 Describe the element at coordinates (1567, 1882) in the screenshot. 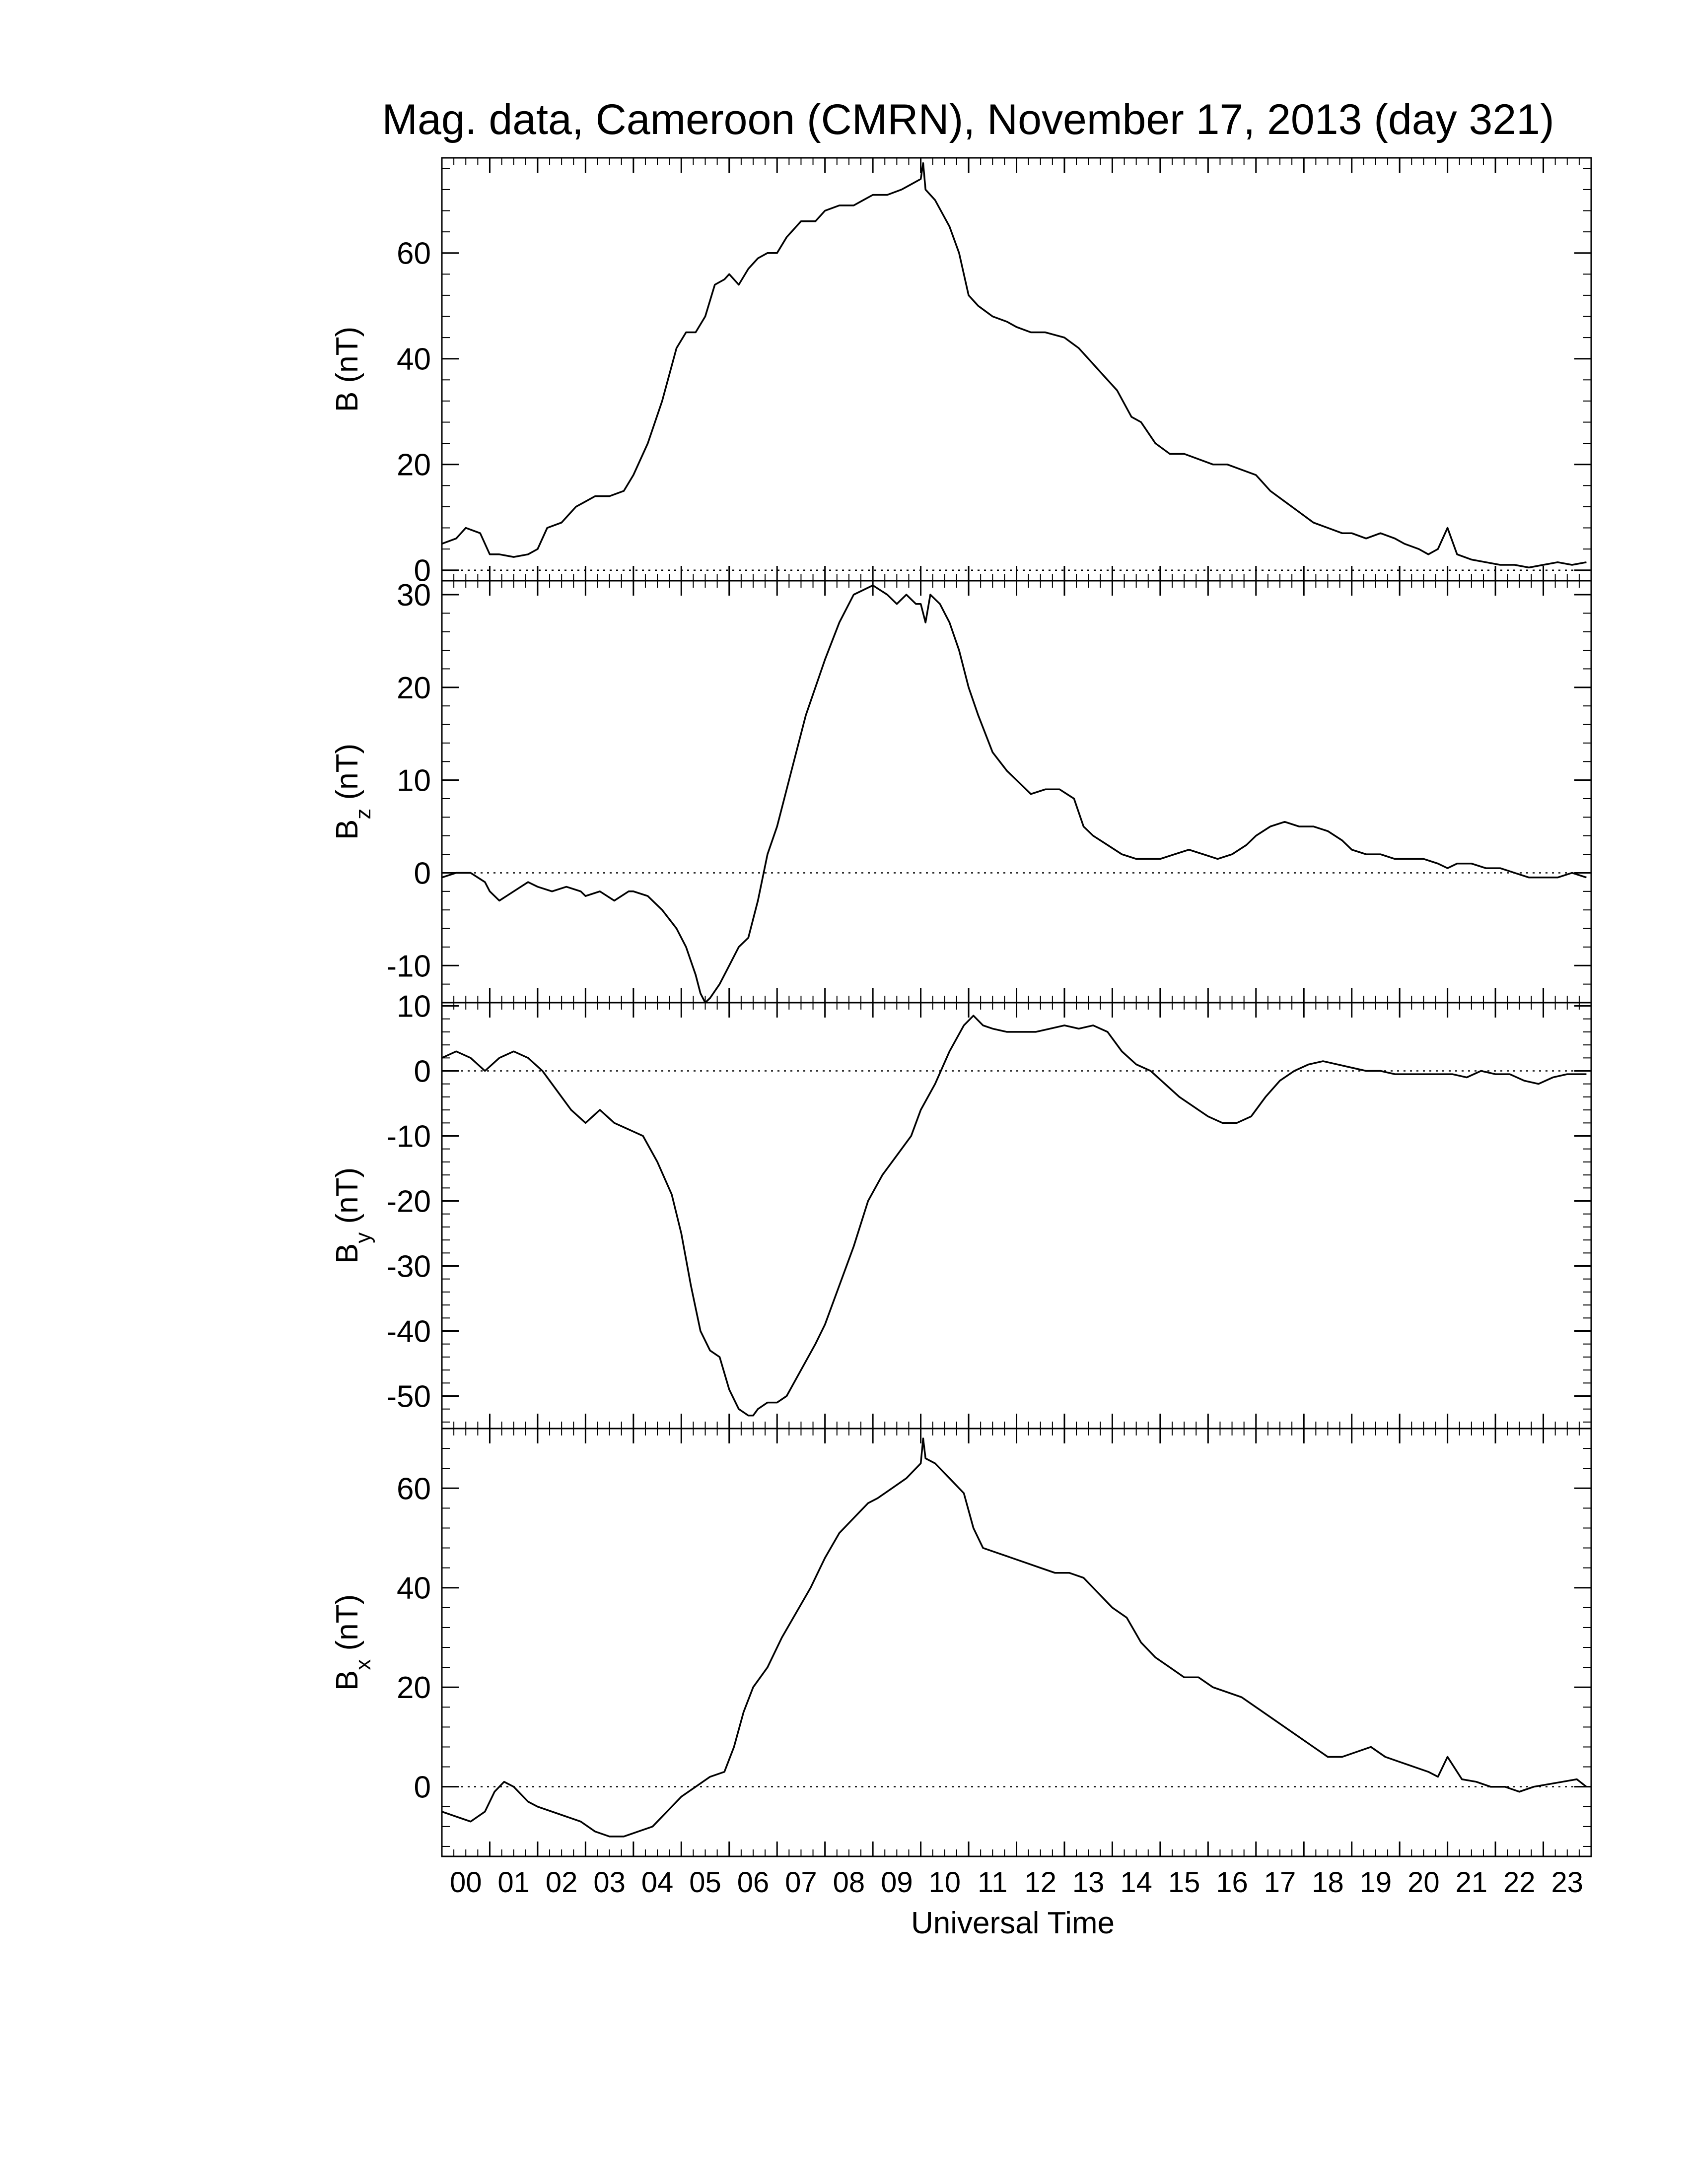

I see `x-tick-label: 23` at that location.